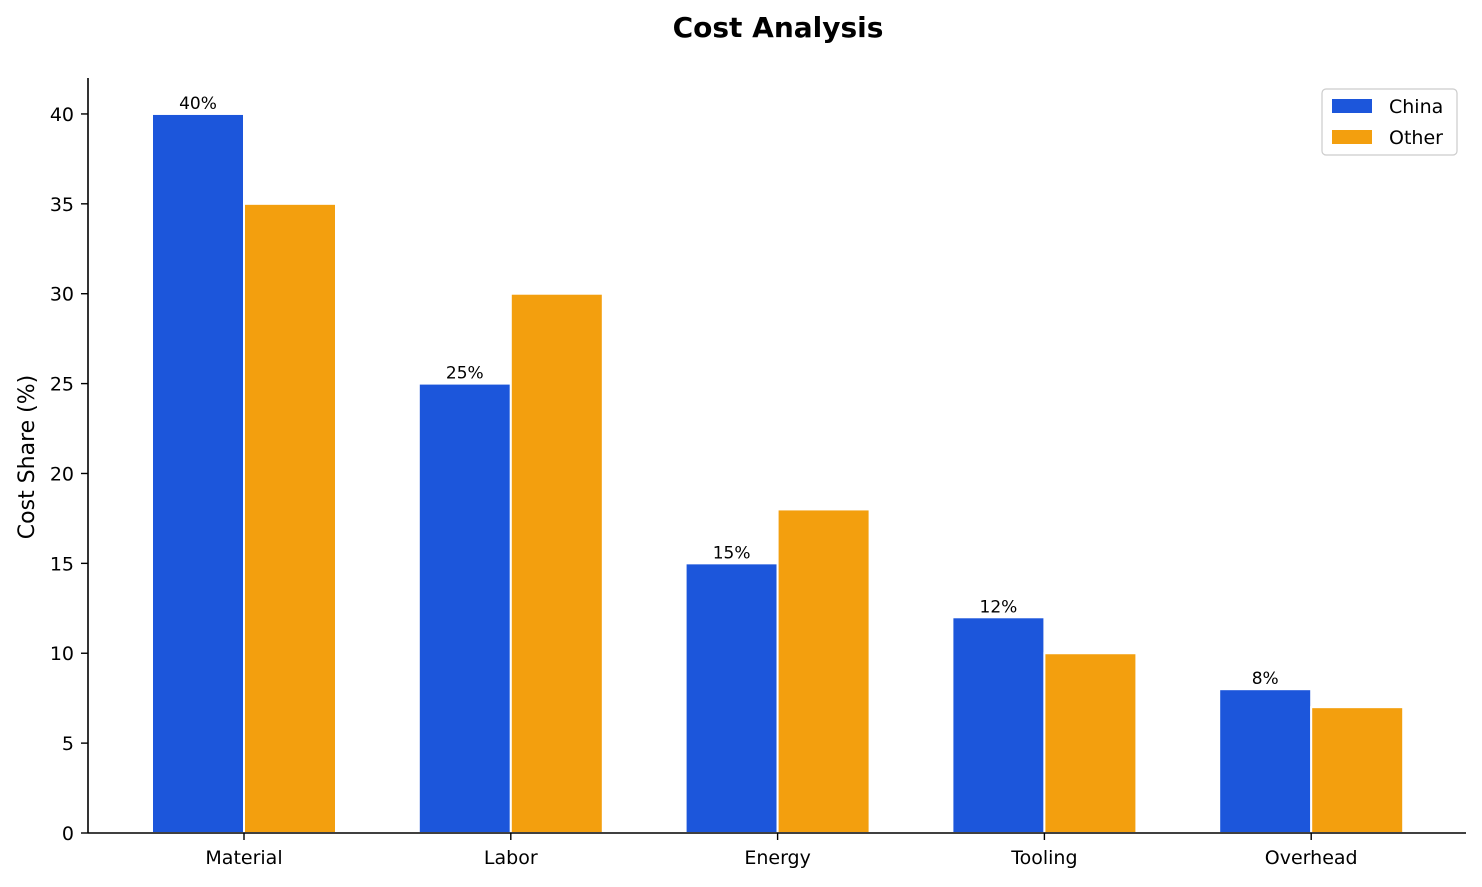  What do you see at coordinates (999, 607) in the screenshot?
I see `data-label-china-tooling: 12%` at bounding box center [999, 607].